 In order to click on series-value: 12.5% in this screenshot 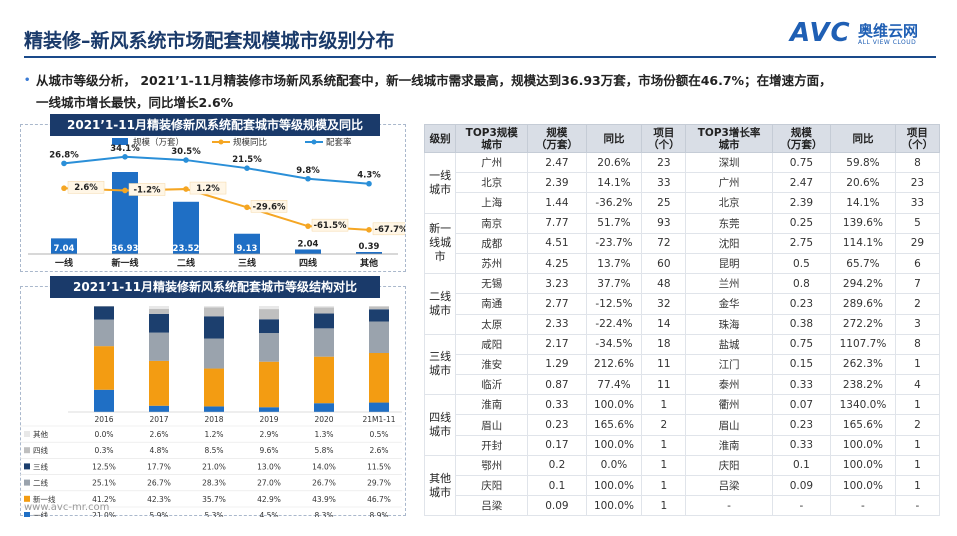, I will do `click(104, 466)`.